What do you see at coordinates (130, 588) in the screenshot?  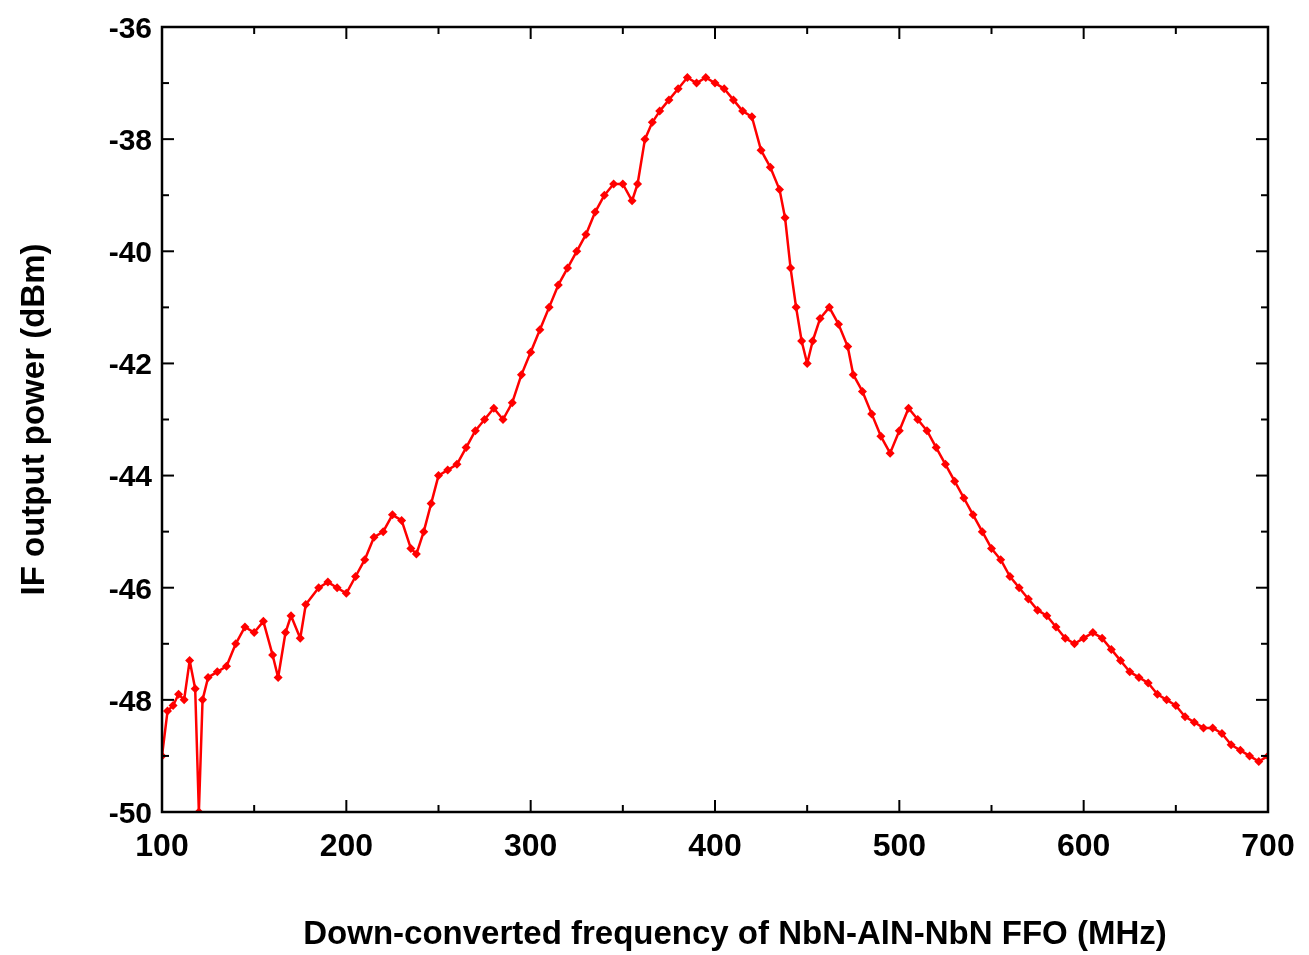 I see `y-tick-label: -46` at bounding box center [130, 588].